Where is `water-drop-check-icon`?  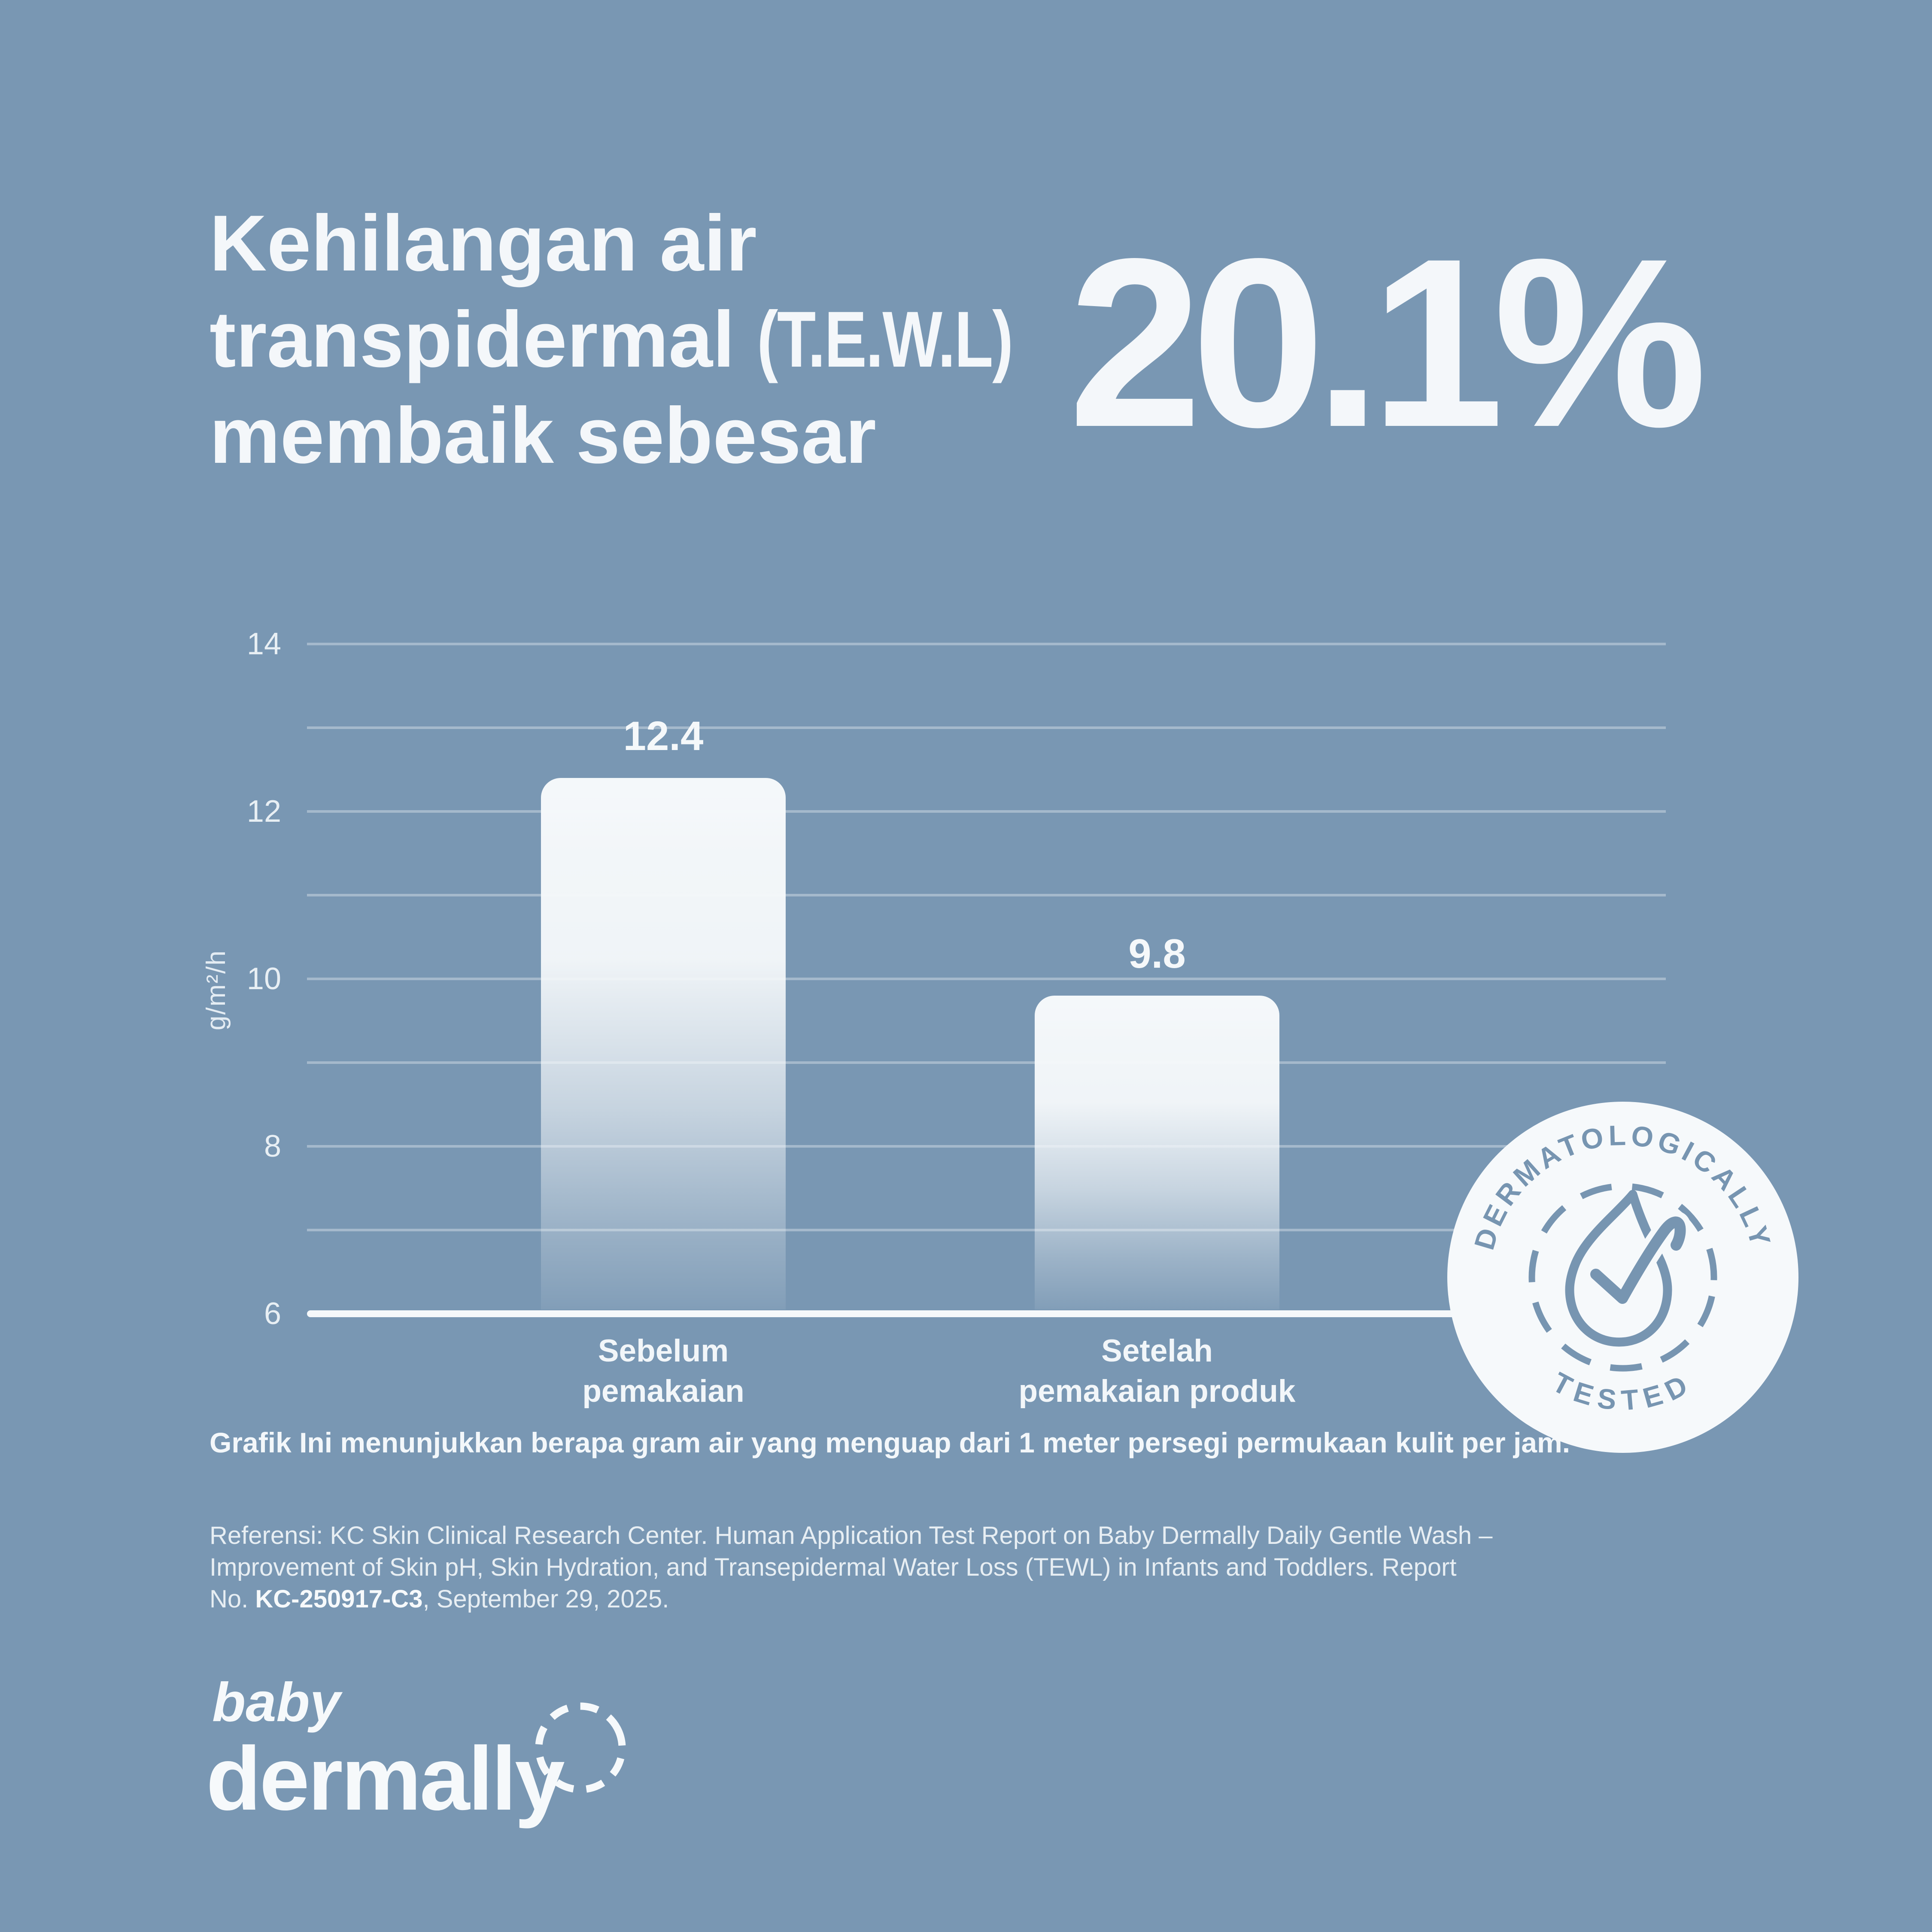 water-drop-check-icon is located at coordinates (1628, 1268).